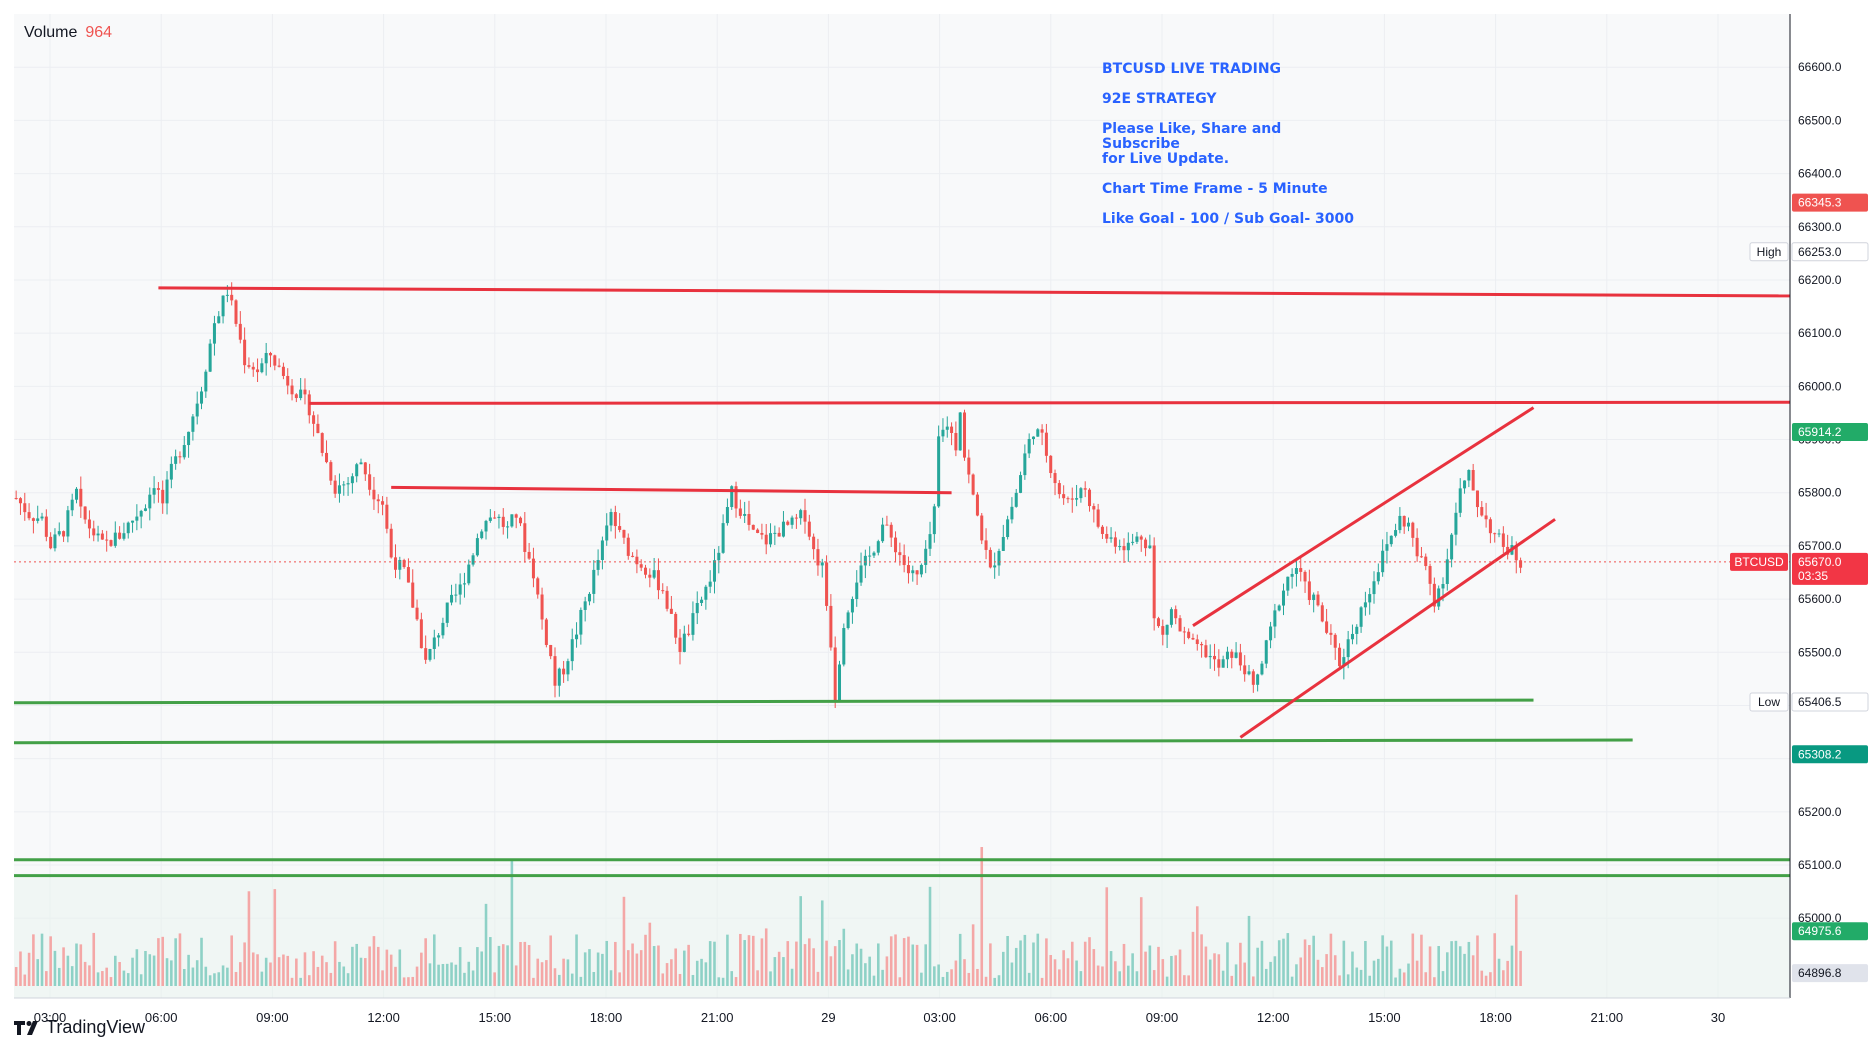 Image resolution: width=1872 pixels, height=1051 pixels. Describe the element at coordinates (68, 33) in the screenshot. I see `volume-indicator-label: Volume 964` at that location.